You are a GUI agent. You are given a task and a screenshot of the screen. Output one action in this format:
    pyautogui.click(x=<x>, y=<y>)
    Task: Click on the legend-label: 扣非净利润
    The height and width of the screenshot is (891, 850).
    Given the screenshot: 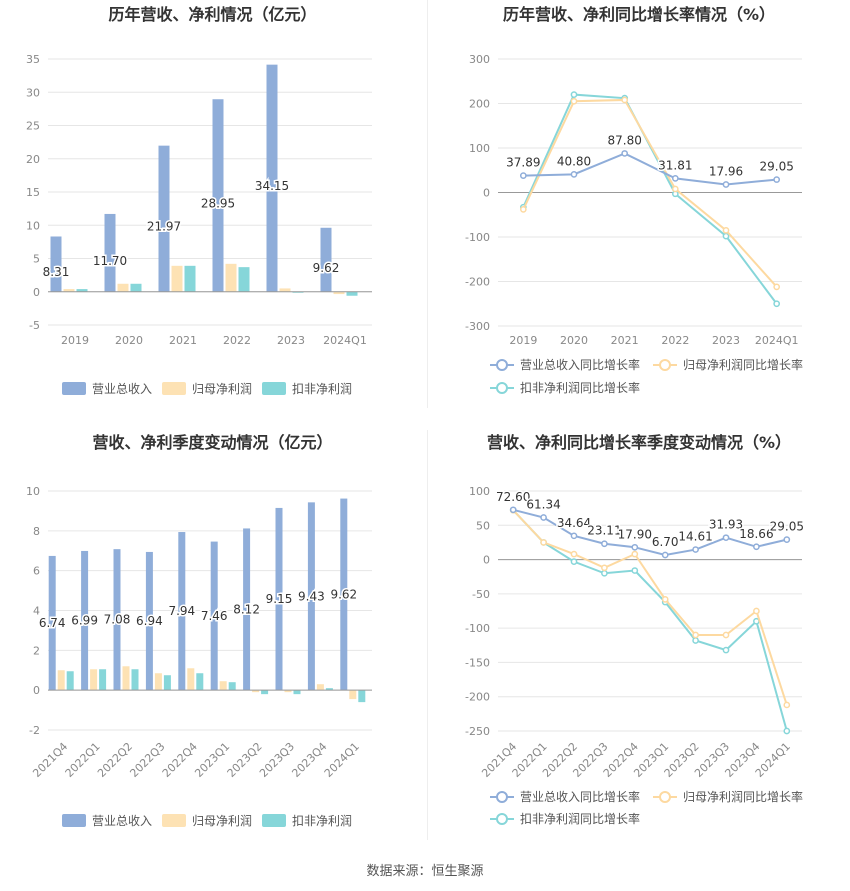 What is the action you would take?
    pyautogui.click(x=322, y=821)
    